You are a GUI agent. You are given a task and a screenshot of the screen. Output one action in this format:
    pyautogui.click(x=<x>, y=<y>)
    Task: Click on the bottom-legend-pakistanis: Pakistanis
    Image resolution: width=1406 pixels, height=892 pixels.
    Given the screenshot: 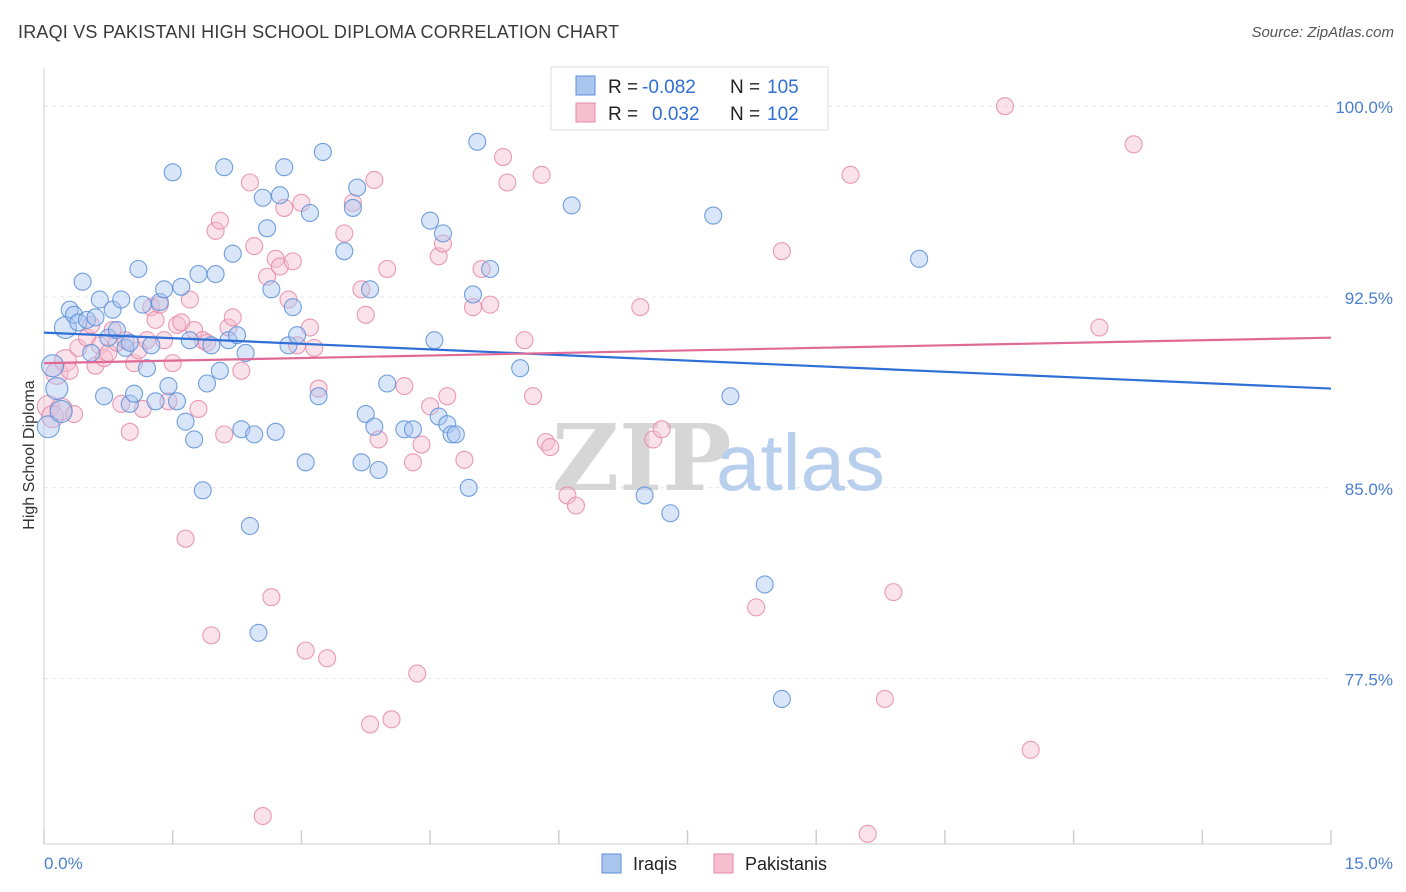 What is the action you would take?
    pyautogui.click(x=786, y=864)
    